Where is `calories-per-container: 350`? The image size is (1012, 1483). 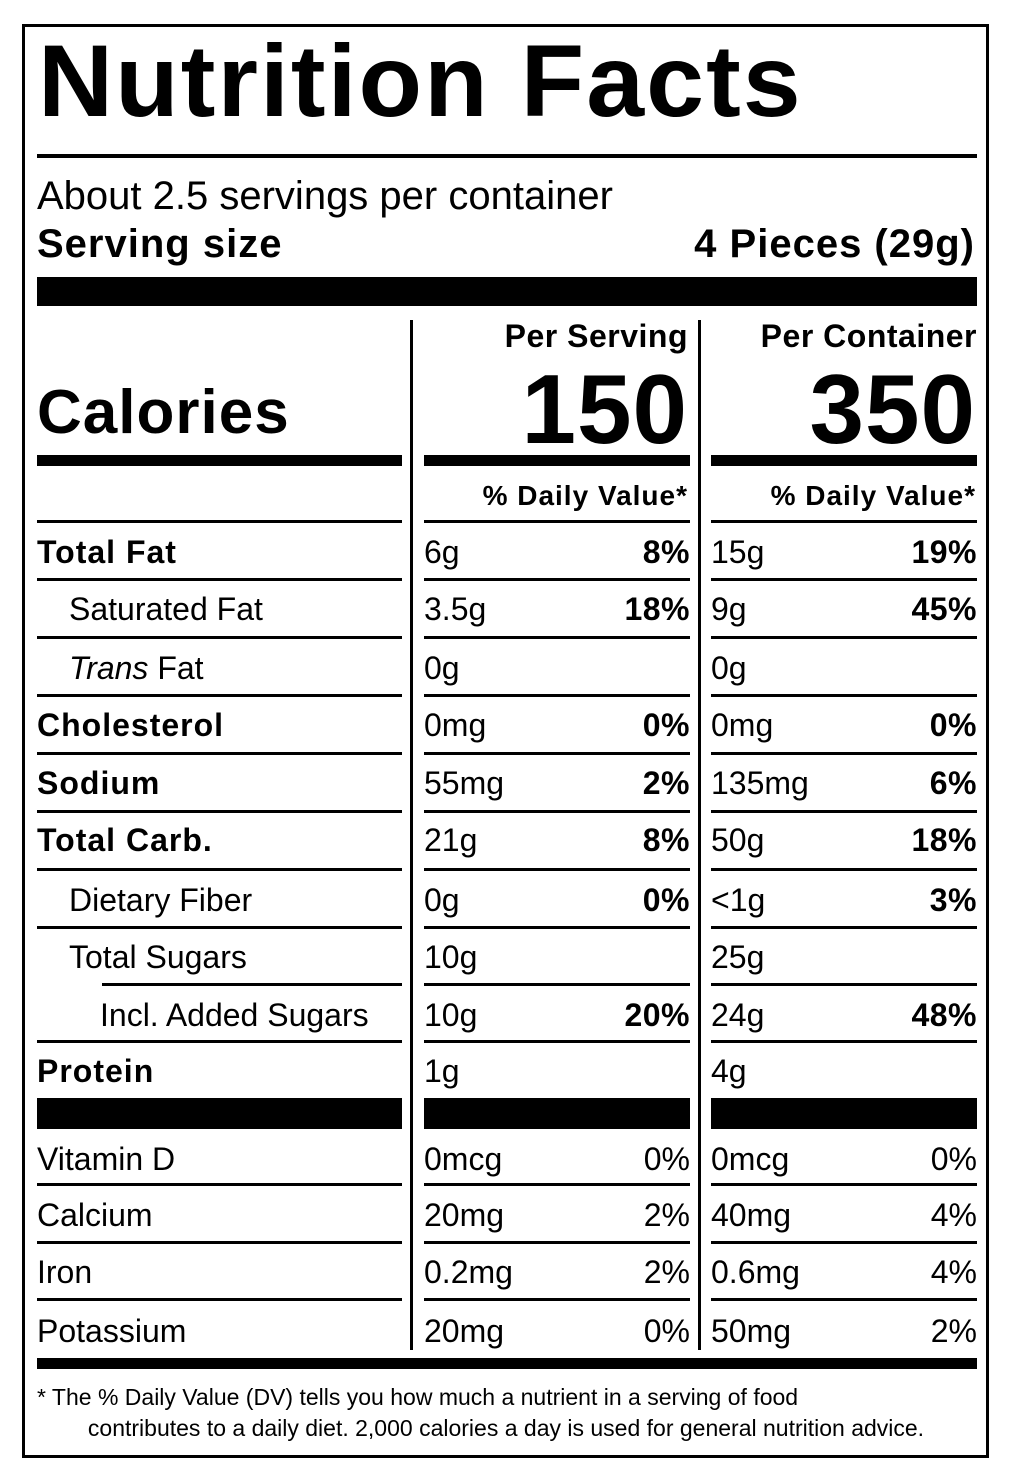 calories-per-container: 350 is located at coordinates (892, 409).